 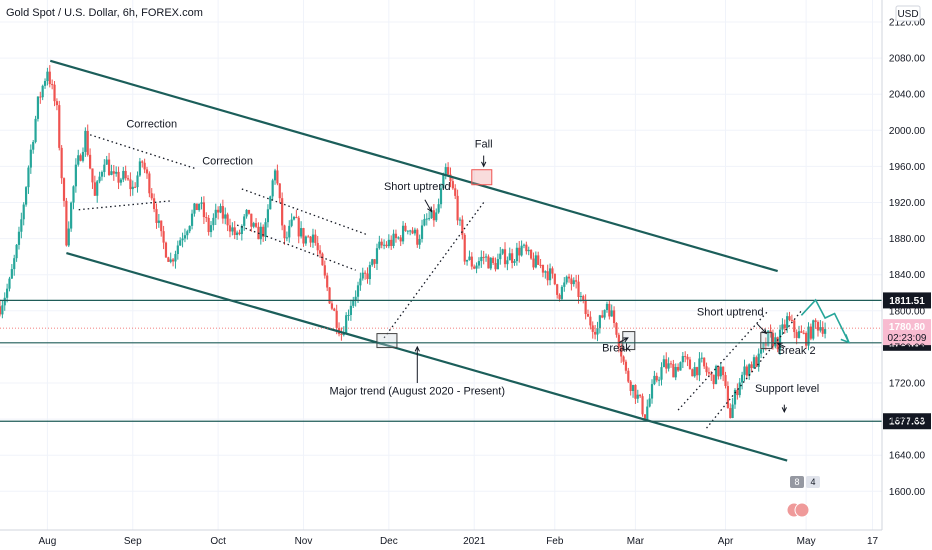 What do you see at coordinates (787, 389) in the screenshot?
I see `annotation-label: Support level` at bounding box center [787, 389].